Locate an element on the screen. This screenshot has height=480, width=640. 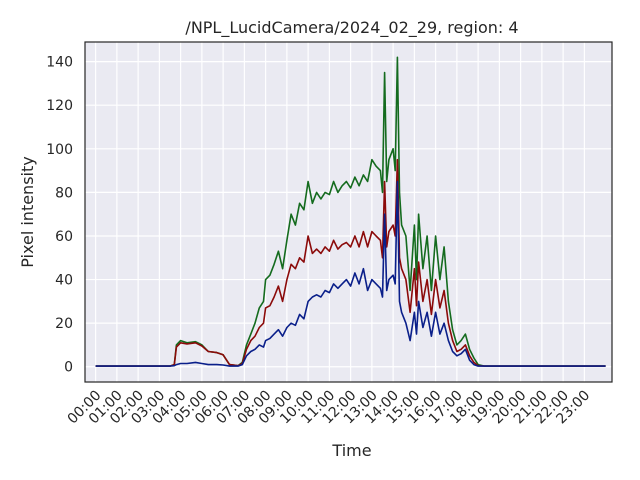
y-axis-label: Pixel intensity is located at coordinates (27, 211).